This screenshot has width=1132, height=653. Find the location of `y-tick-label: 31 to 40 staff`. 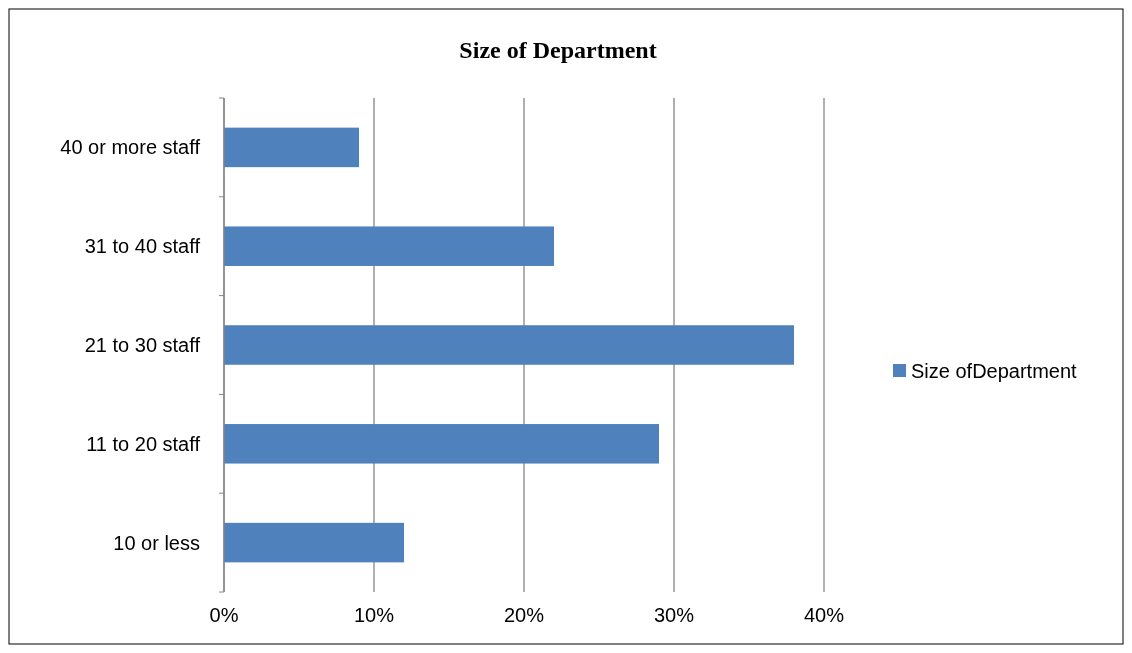

y-tick-label: 31 to 40 staff is located at coordinates (142, 246).